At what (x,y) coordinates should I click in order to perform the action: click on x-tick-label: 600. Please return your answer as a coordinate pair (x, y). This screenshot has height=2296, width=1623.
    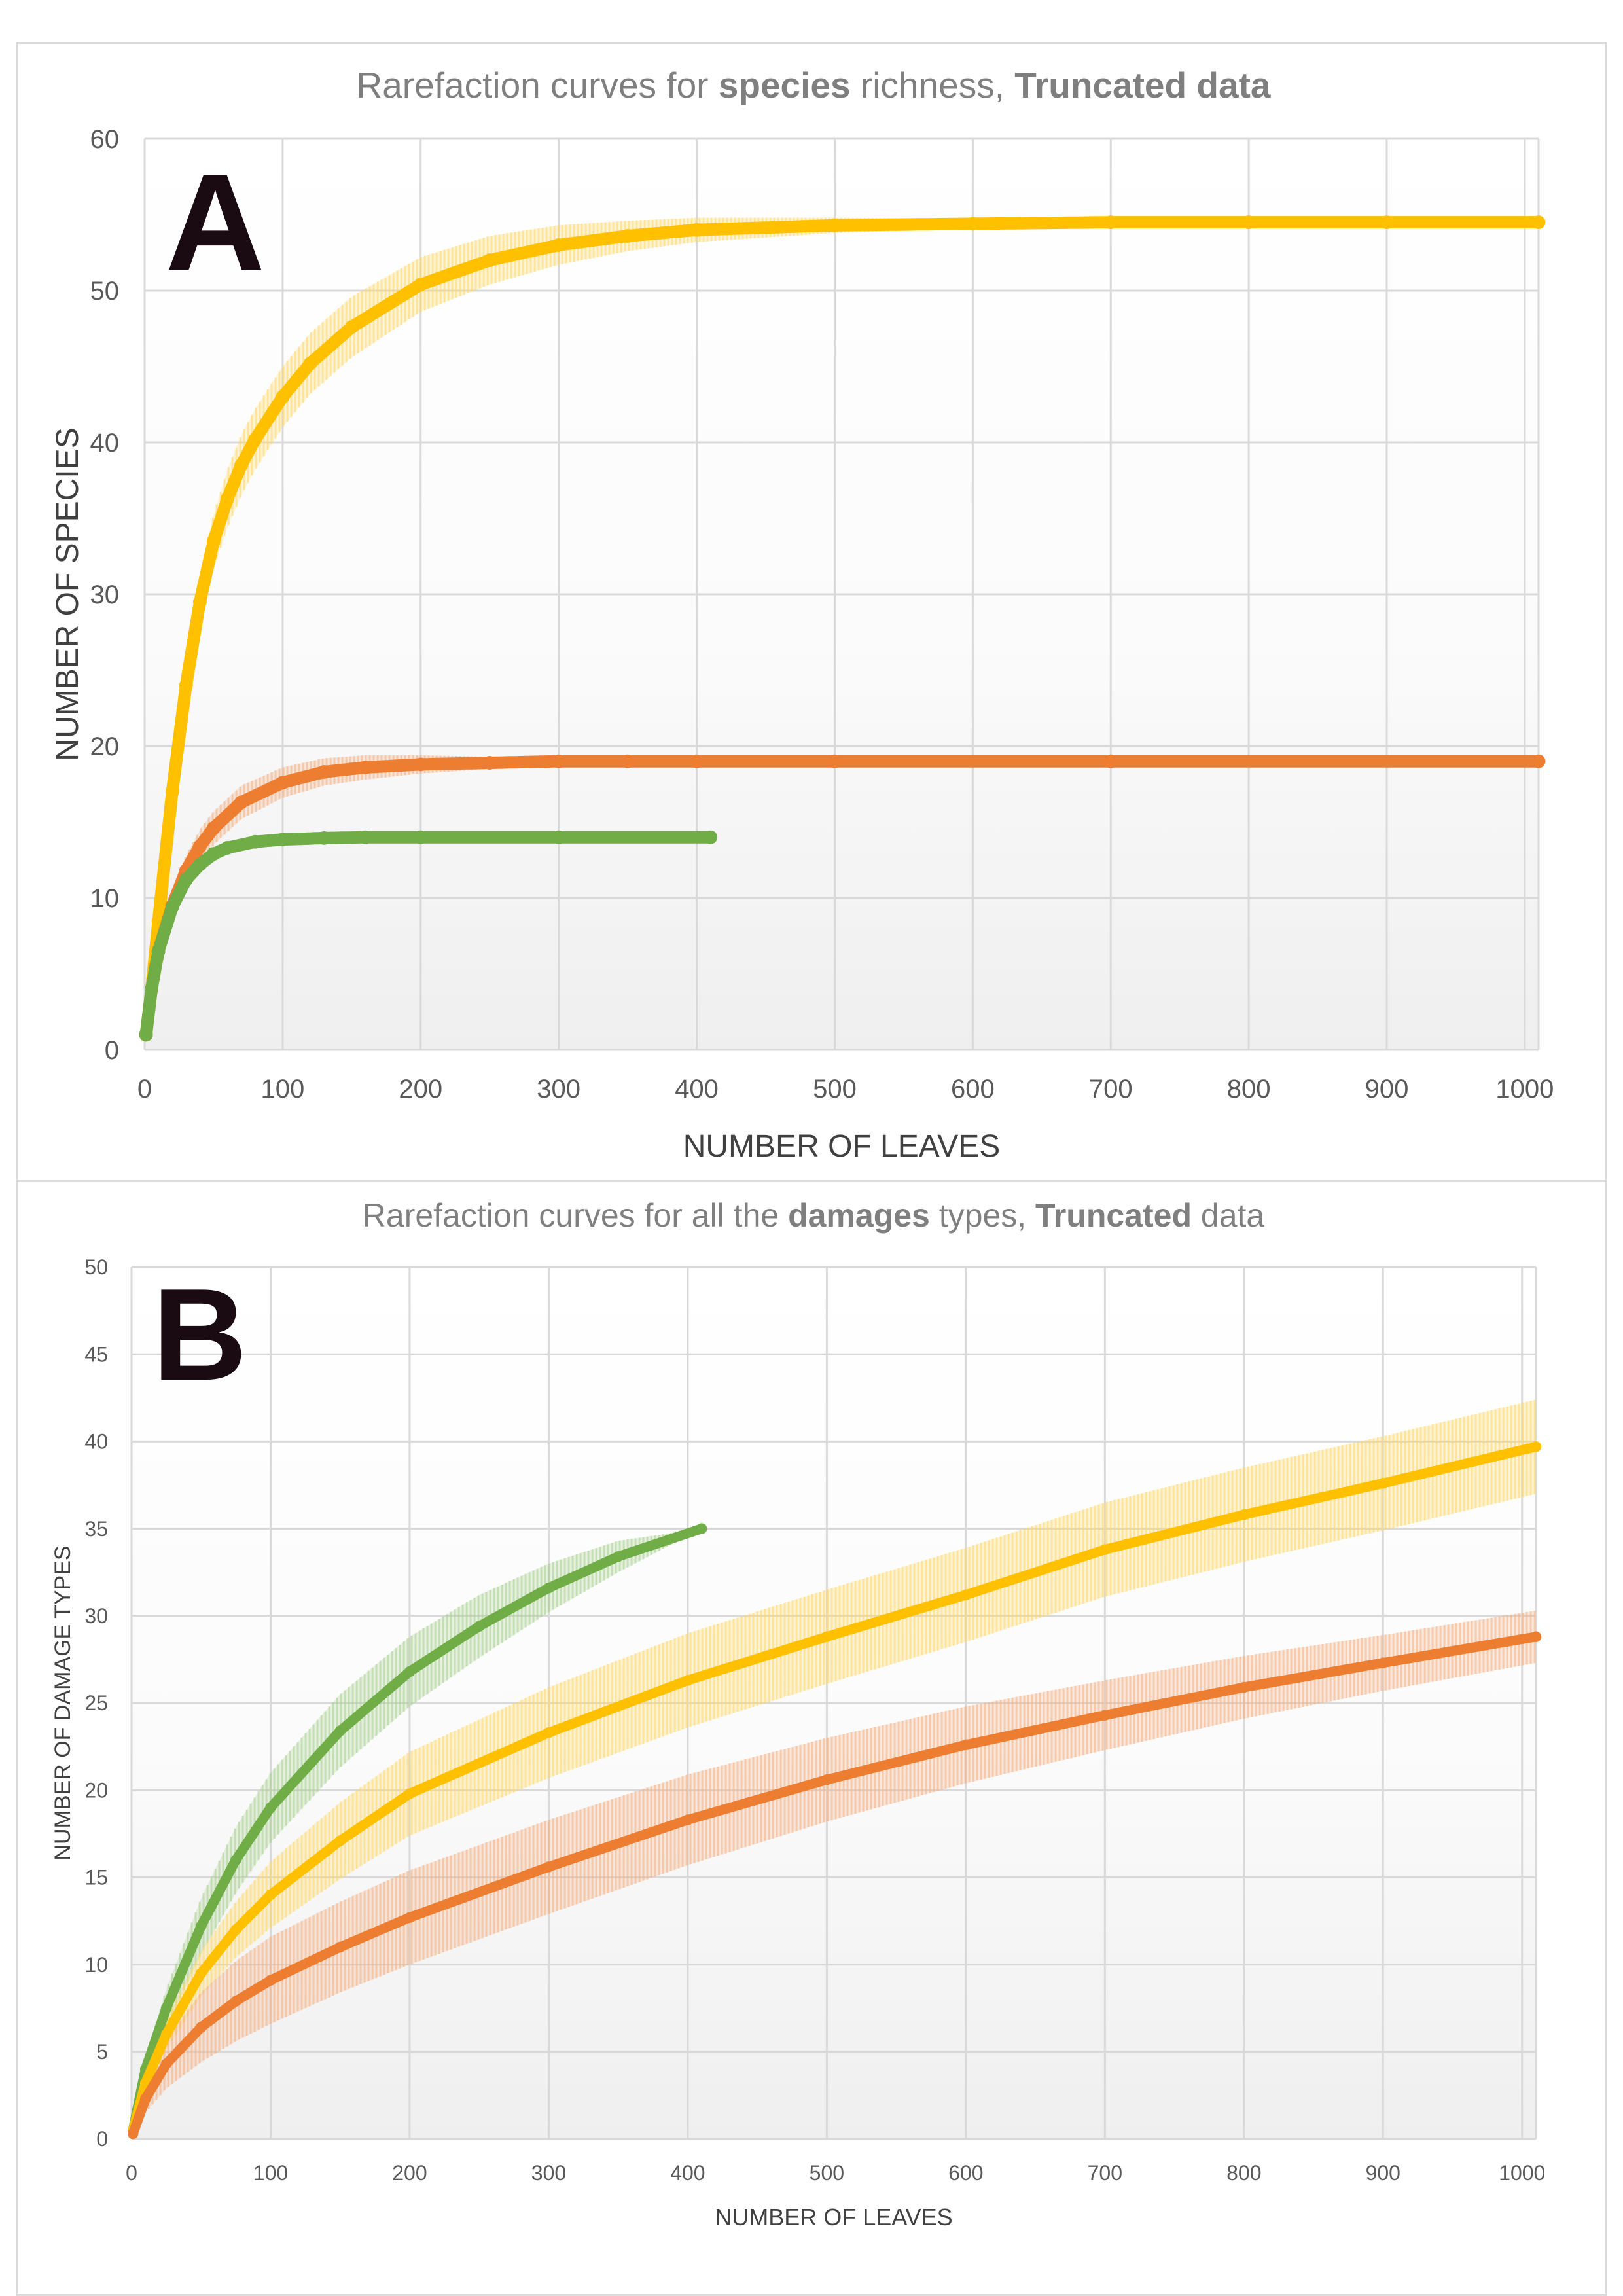
    Looking at the image, I should click on (973, 1089).